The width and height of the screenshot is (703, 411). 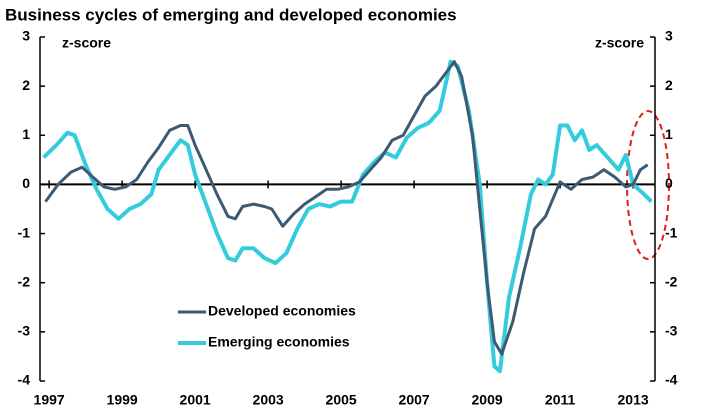 What do you see at coordinates (414, 400) in the screenshot?
I see `x-tick-label: 2007` at bounding box center [414, 400].